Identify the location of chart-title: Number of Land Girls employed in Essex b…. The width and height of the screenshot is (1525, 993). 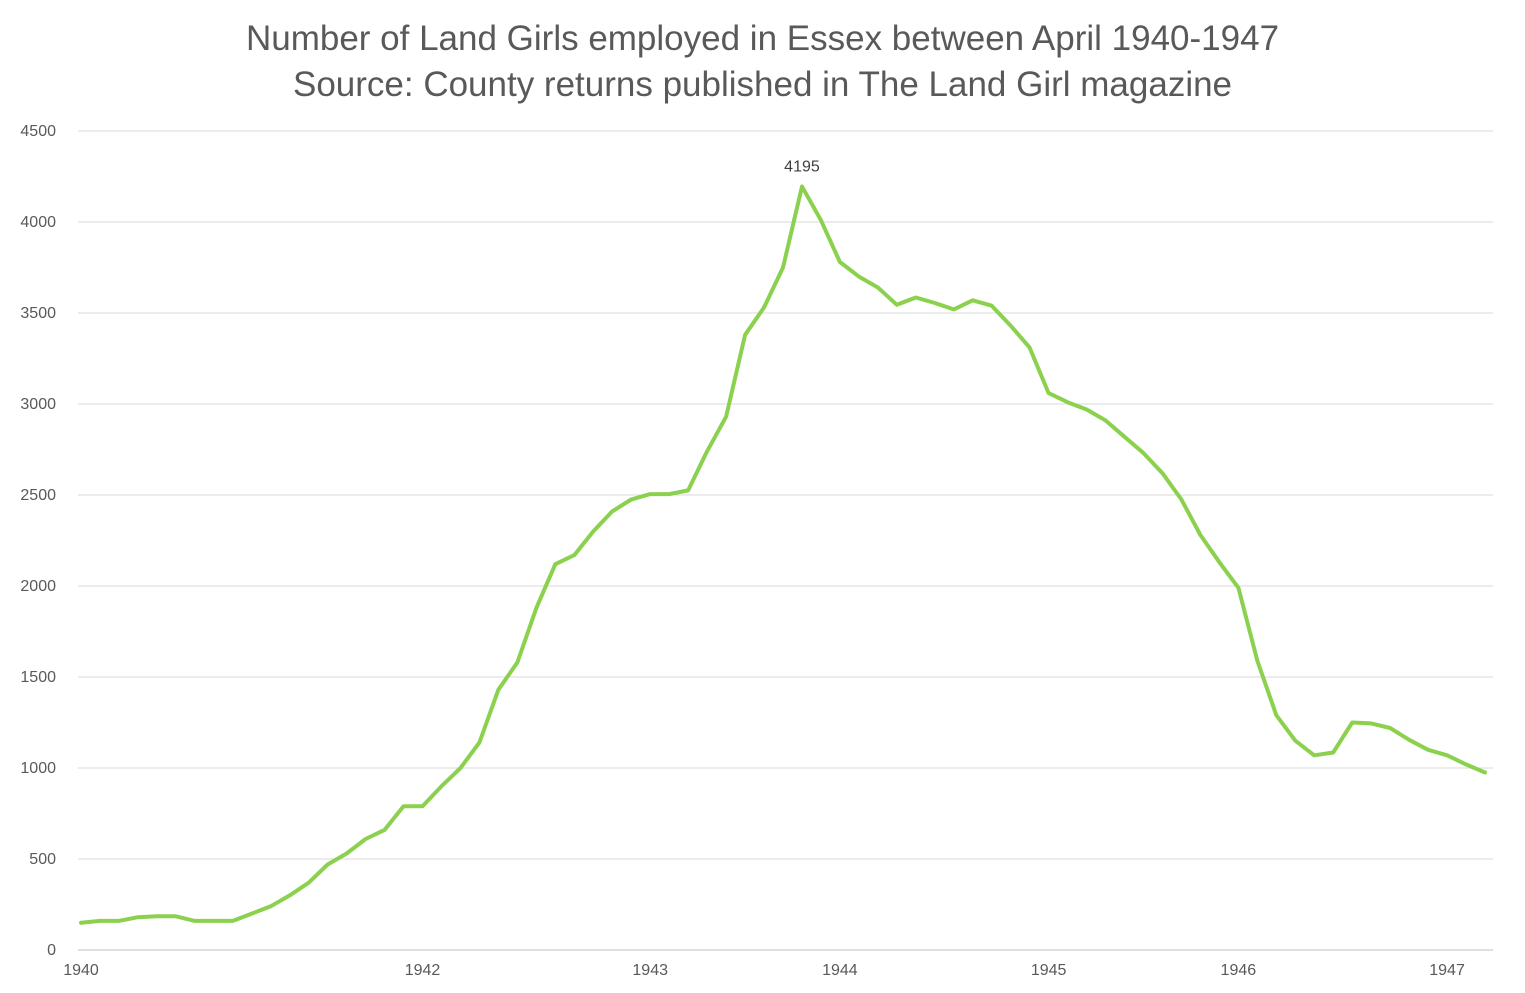
(762, 38).